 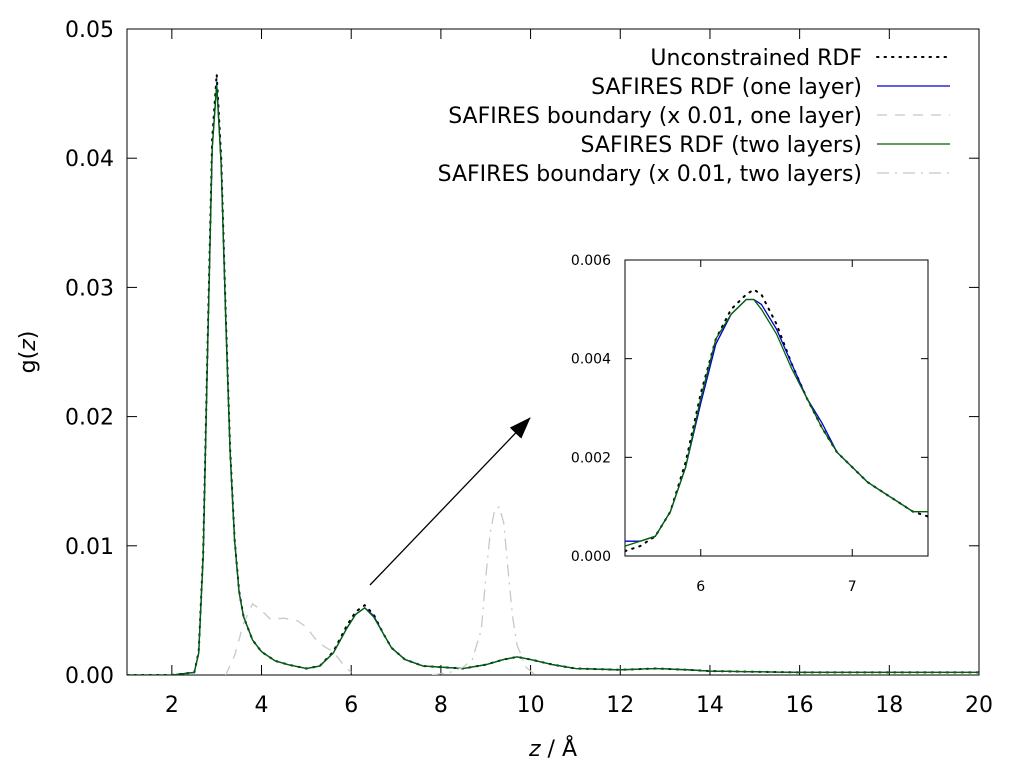 I want to click on x-axis-label: z / Å, so click(x=552, y=748).